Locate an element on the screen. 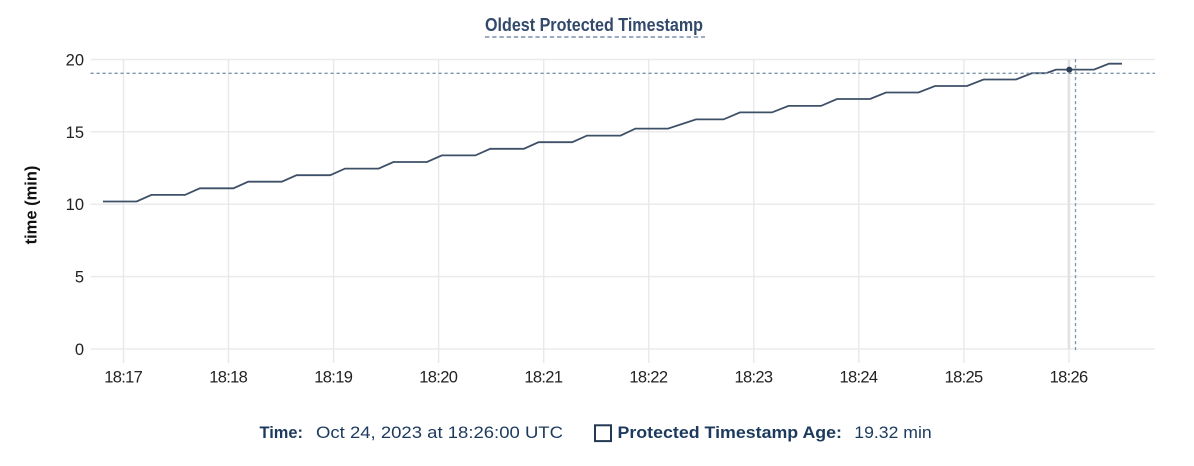  svg-text: Oldest Protected Timestamp is located at coordinates (594, 24).